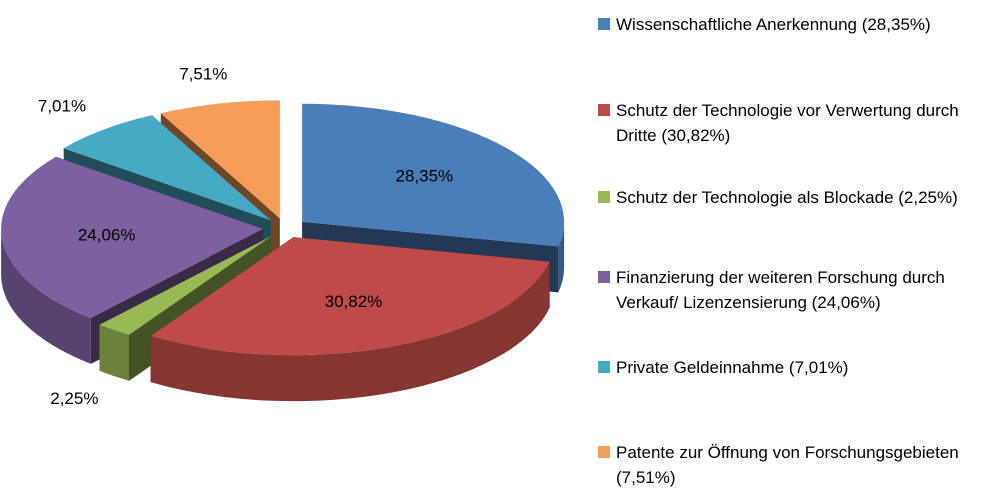 This screenshot has width=999, height=490. I want to click on legend-label: Wissenschaftliche Anerkennung (28,35%), so click(773, 24).